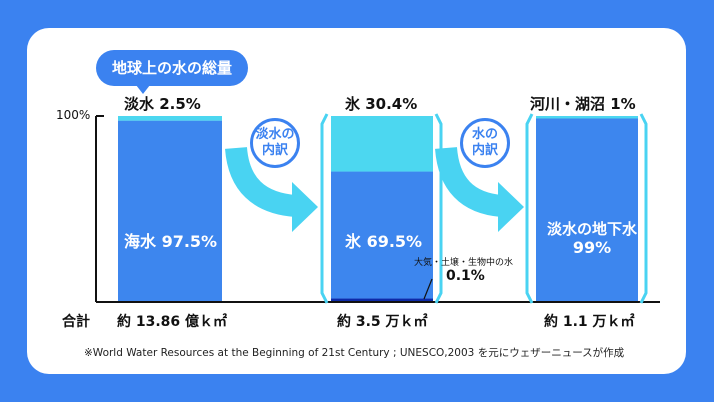  I want to click on flow-arrow-2-shaft, so click(469, 181).